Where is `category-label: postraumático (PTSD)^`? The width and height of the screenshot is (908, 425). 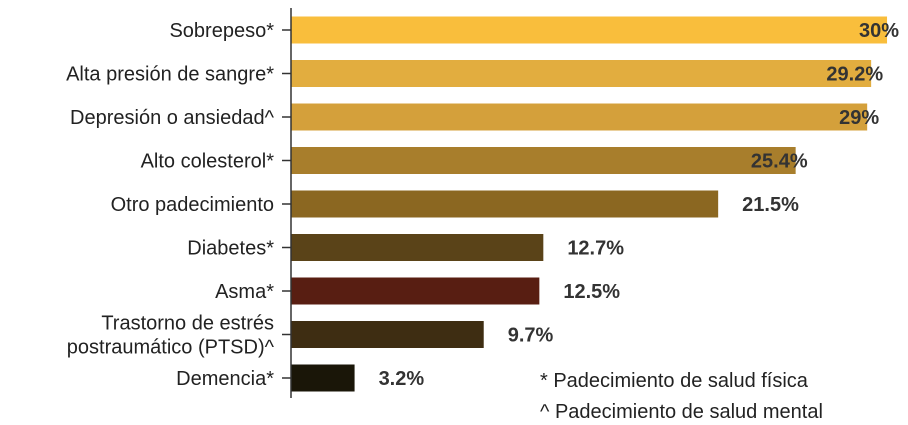
category-label: postraumático (PTSD)^ is located at coordinates (171, 348).